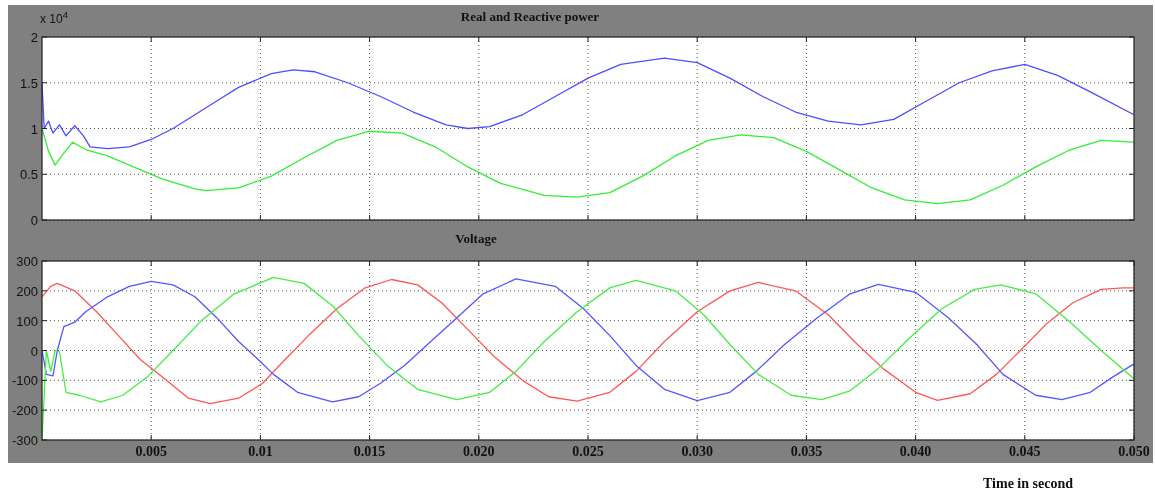 The height and width of the screenshot is (495, 1155). I want to click on y-tick-label: -100, so click(24, 381).